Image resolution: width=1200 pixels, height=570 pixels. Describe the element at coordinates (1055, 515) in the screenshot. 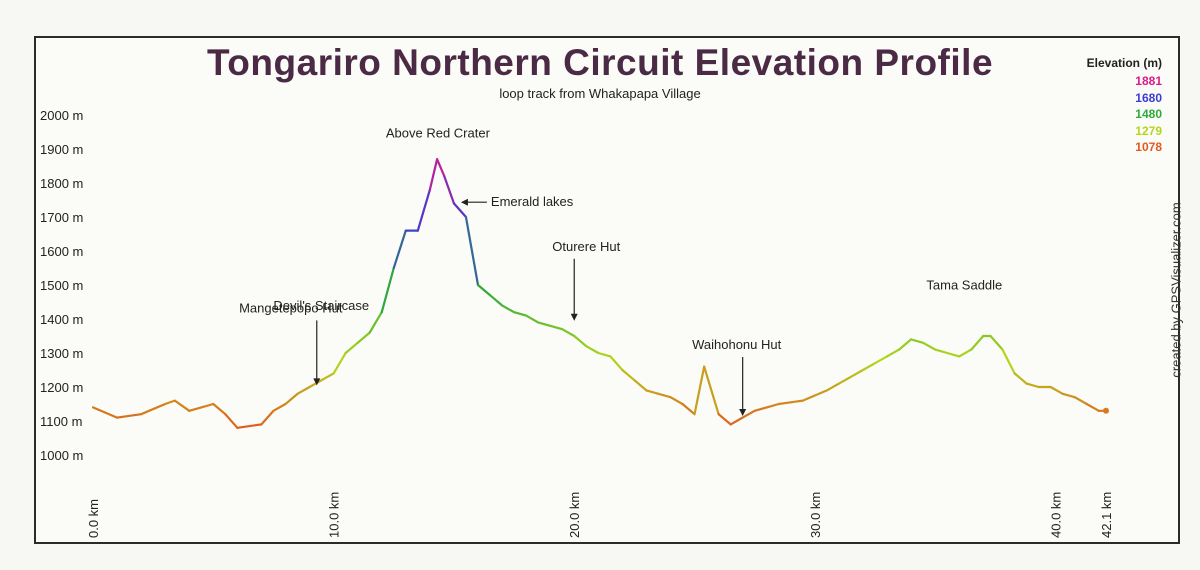

I see `x-tick-label: 40.0 km` at that location.